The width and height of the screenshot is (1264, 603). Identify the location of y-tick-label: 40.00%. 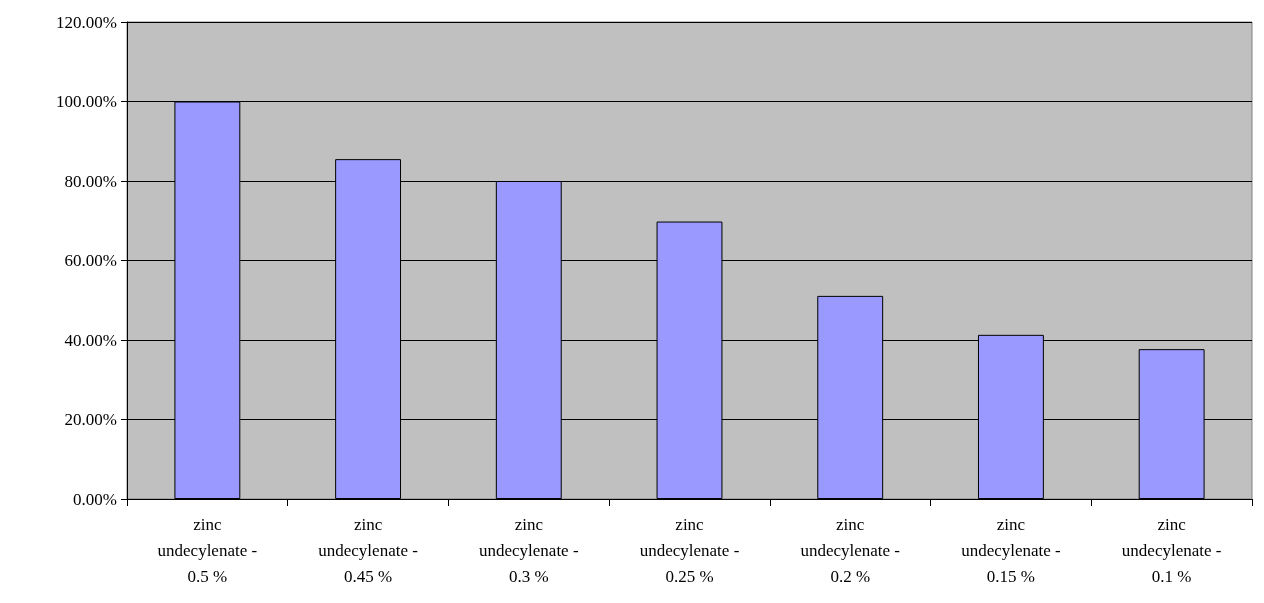
(90, 340).